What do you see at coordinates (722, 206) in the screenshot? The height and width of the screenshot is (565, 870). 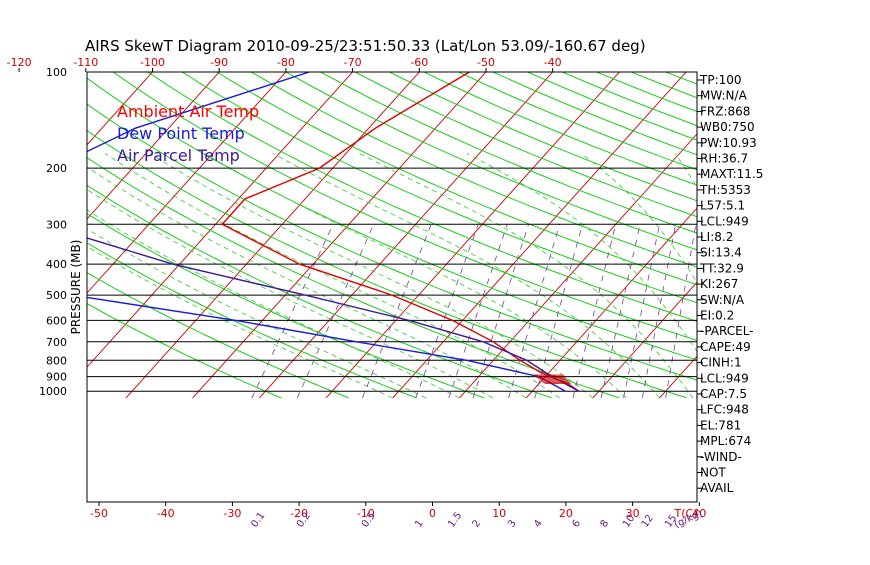 I see `index-item: L57:5.1` at bounding box center [722, 206].